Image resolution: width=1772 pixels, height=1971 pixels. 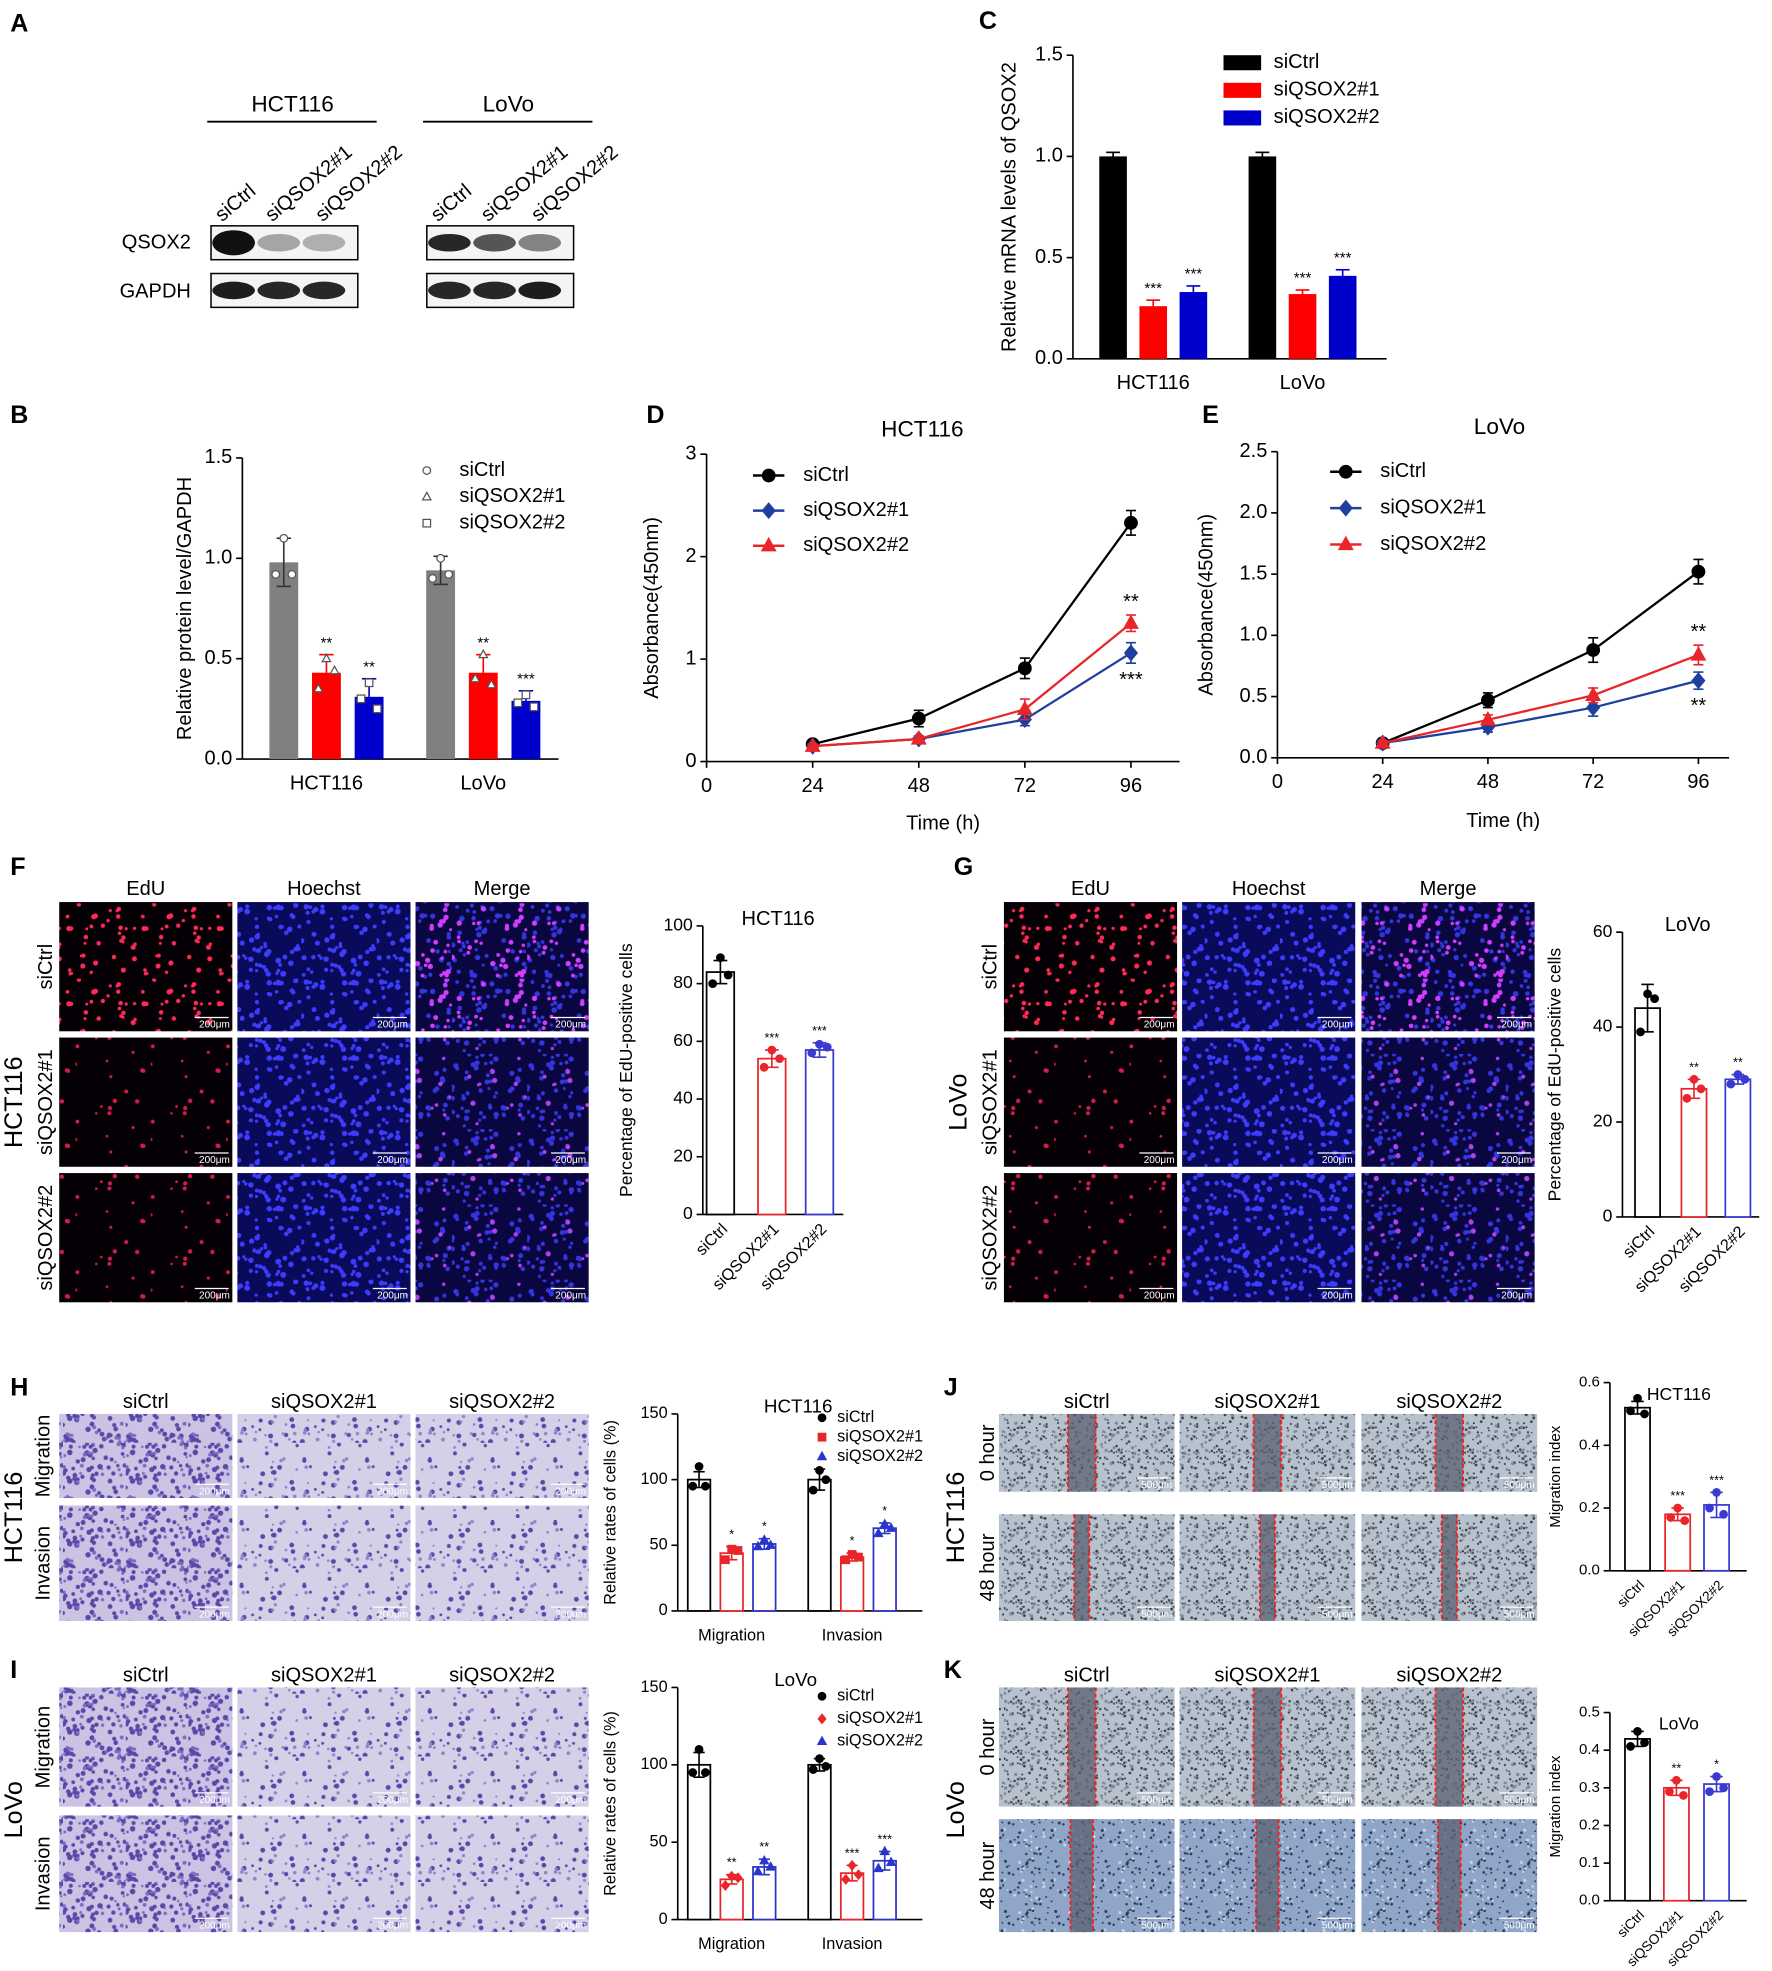 What do you see at coordinates (711, 1239) in the screenshot?
I see `x-tick-label: siCtrl` at bounding box center [711, 1239].